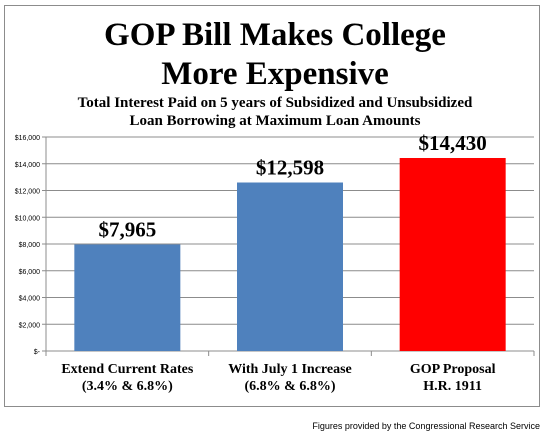 The width and height of the screenshot is (550, 435). What do you see at coordinates (453, 369) in the screenshot?
I see `x-category-label: GOP Proposal` at bounding box center [453, 369].